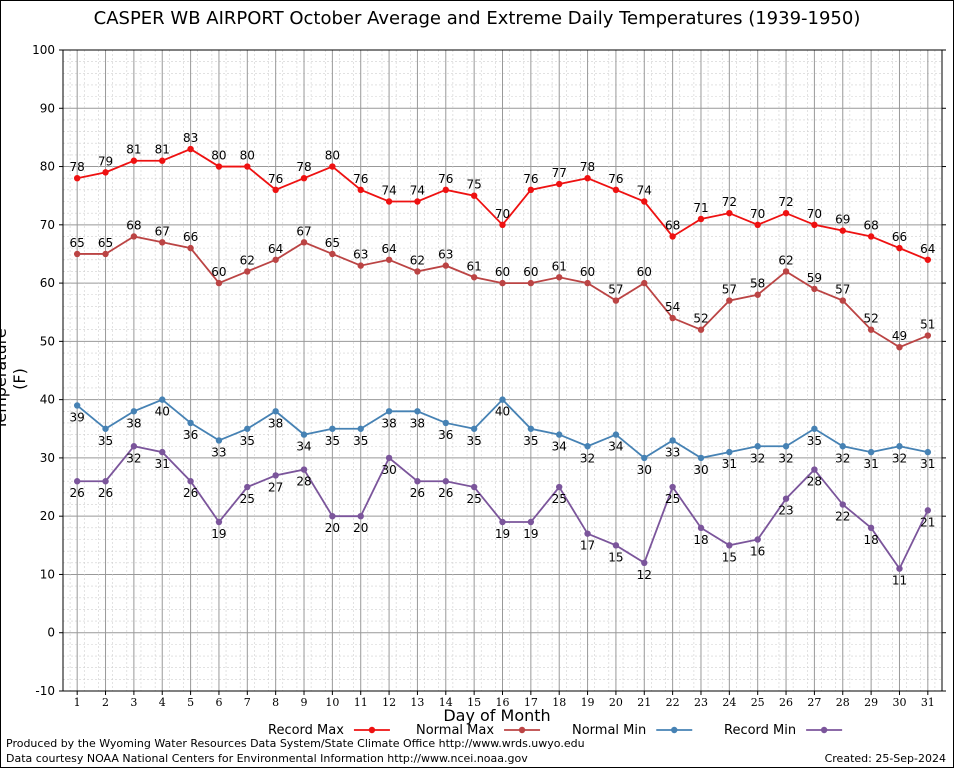 This screenshot has width=954, height=768. What do you see at coordinates (644, 470) in the screenshot?
I see `data-label-normal-min: 30` at bounding box center [644, 470].